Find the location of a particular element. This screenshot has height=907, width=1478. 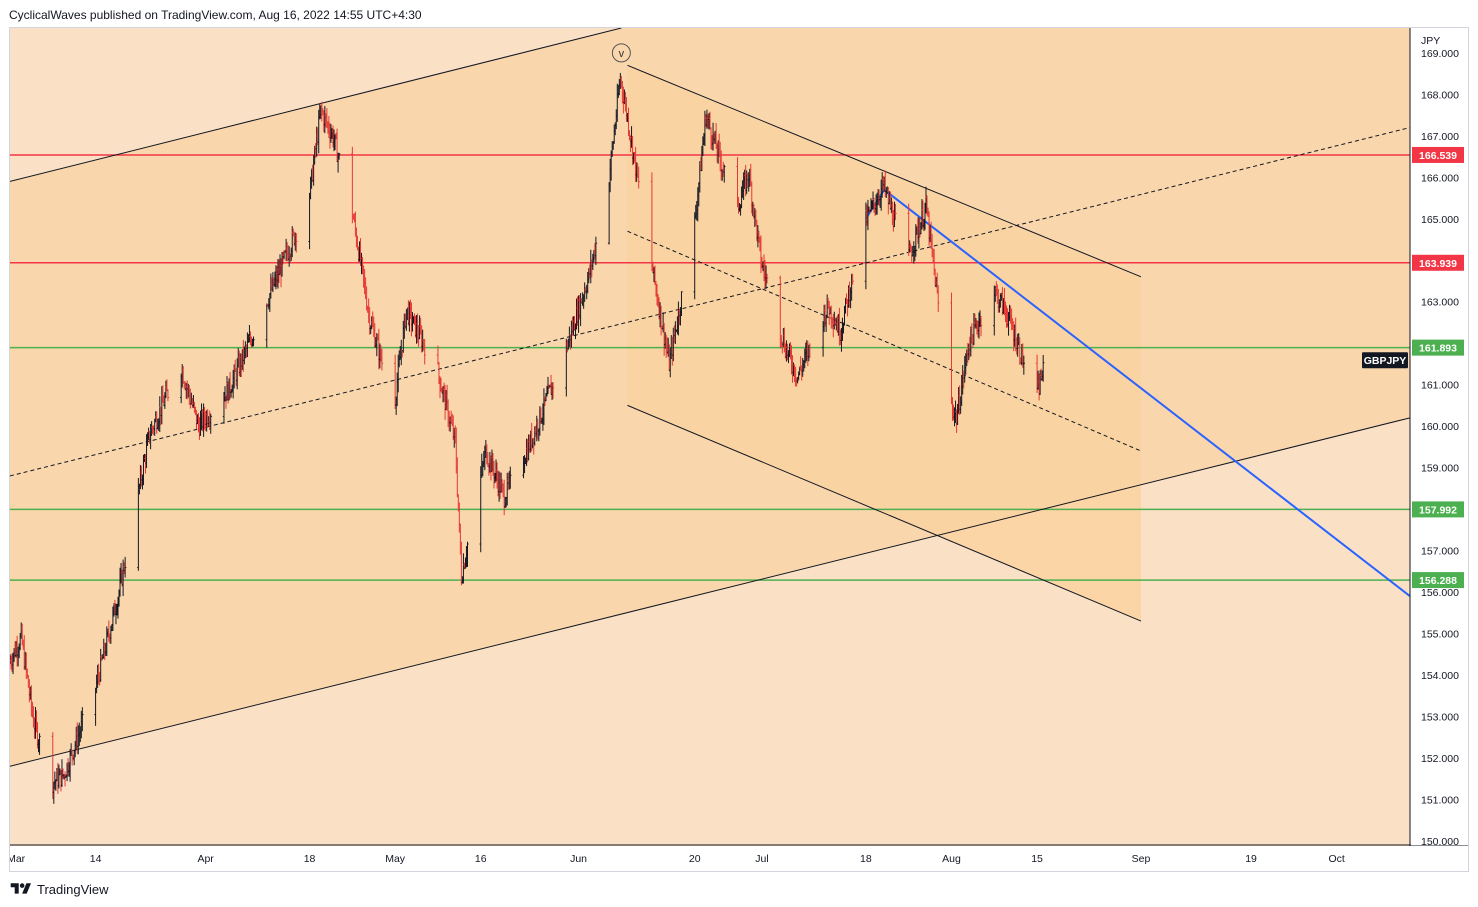

symbol-label: GBPJPY is located at coordinates (1385, 361).